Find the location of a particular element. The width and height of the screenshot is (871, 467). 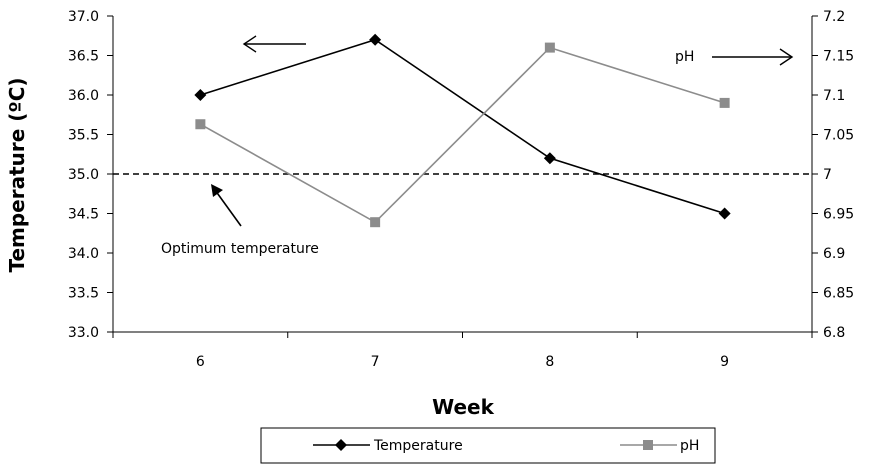

legend-temperature-marker is located at coordinates (341, 445).